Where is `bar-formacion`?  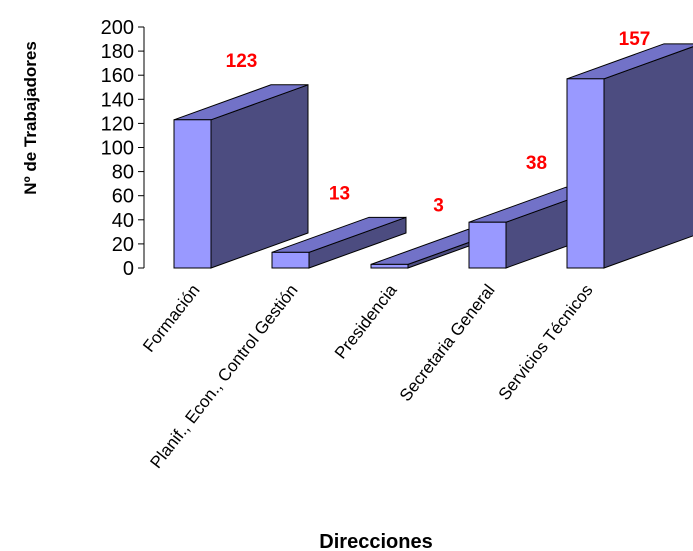 bar-formacion is located at coordinates (241, 176).